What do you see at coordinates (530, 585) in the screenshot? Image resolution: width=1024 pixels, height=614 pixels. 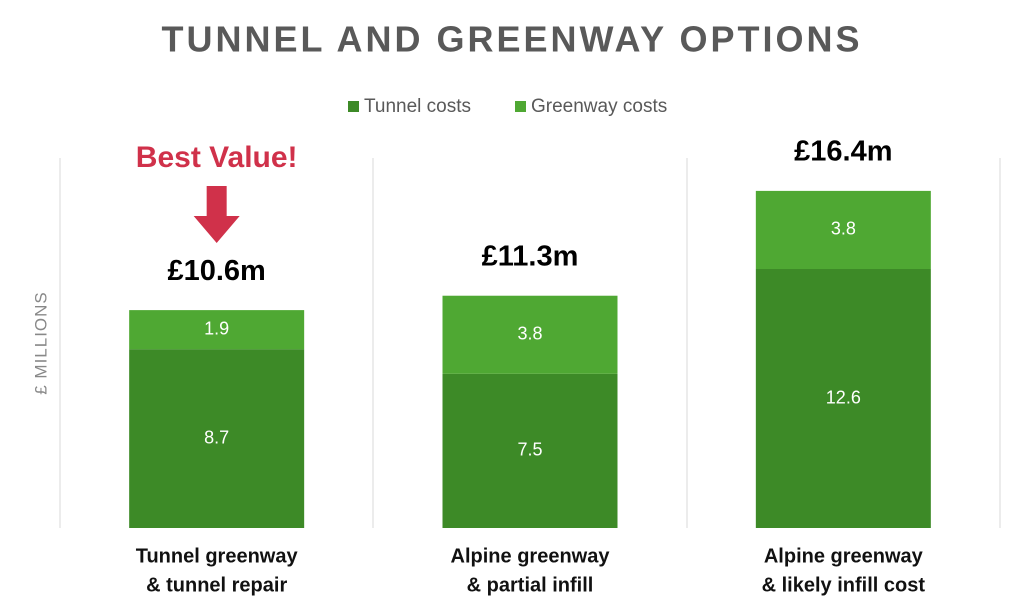 I see `x-tick-label: & partial infill` at bounding box center [530, 585].